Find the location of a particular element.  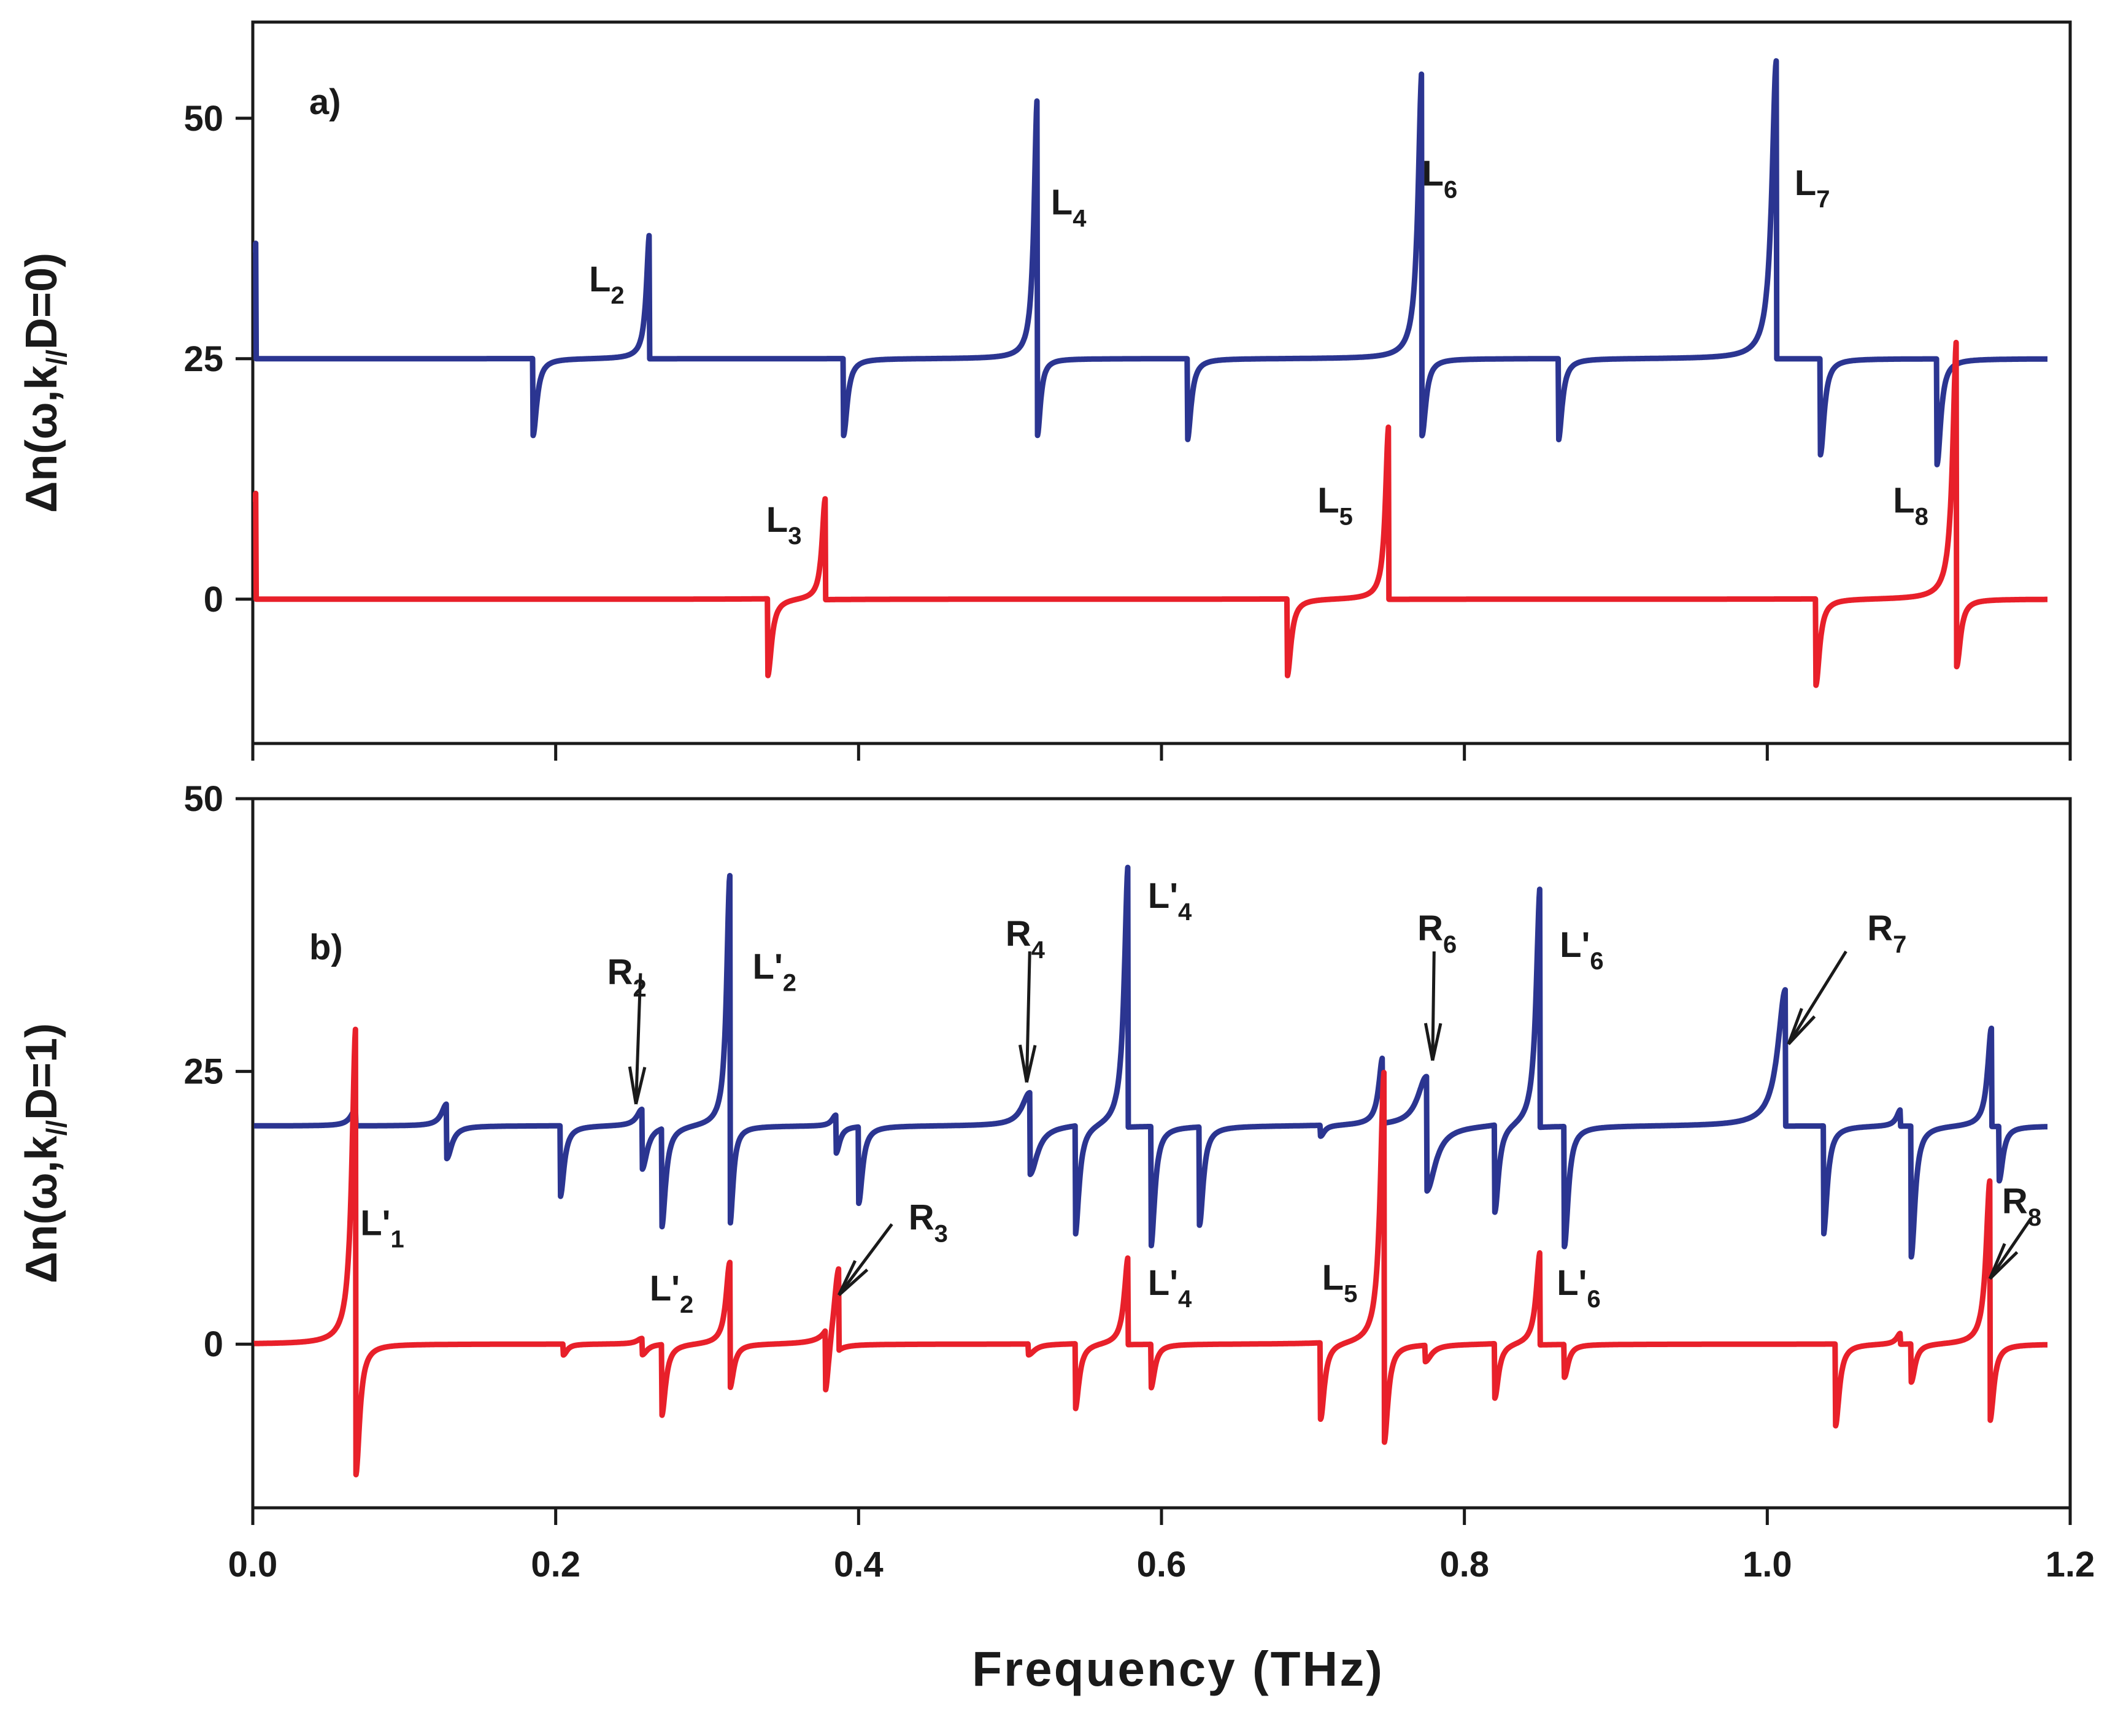

y-axis-title: Δn(ω,k//D=0) is located at coordinates (44, 383).